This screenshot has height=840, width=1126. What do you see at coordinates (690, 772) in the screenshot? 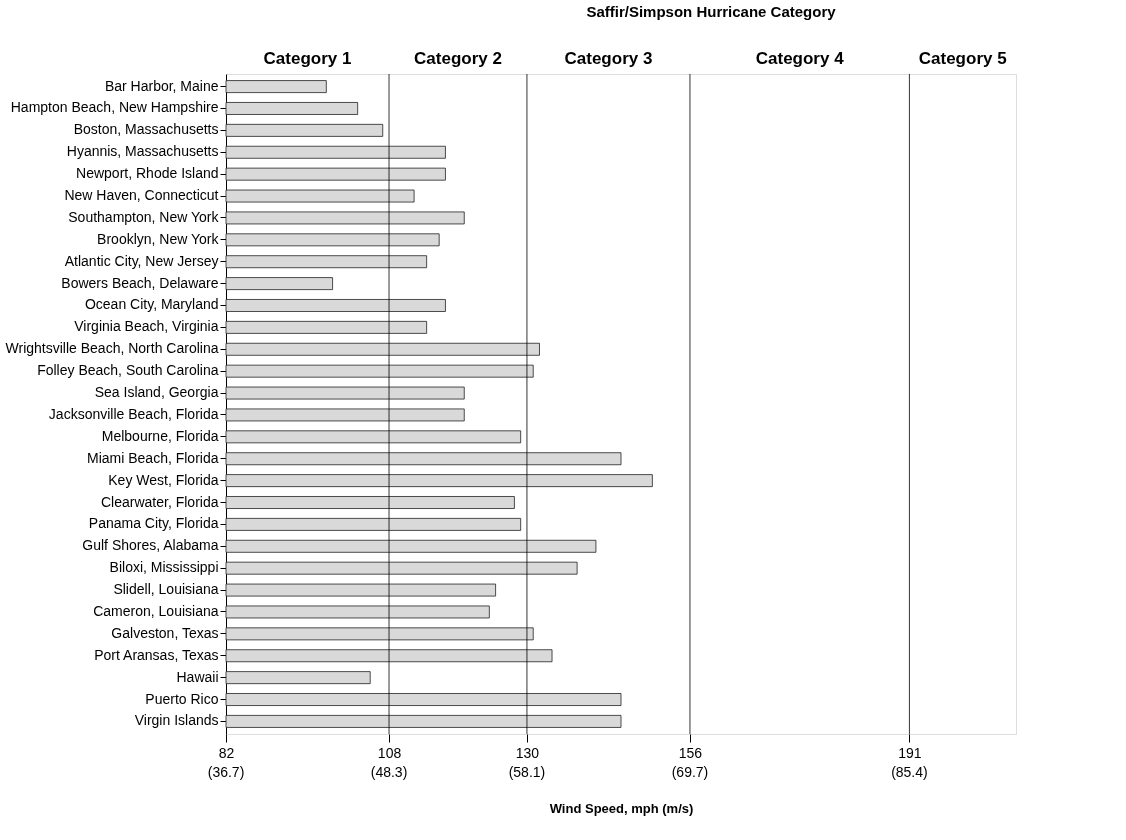
I see `text: (69.7)` at bounding box center [690, 772].